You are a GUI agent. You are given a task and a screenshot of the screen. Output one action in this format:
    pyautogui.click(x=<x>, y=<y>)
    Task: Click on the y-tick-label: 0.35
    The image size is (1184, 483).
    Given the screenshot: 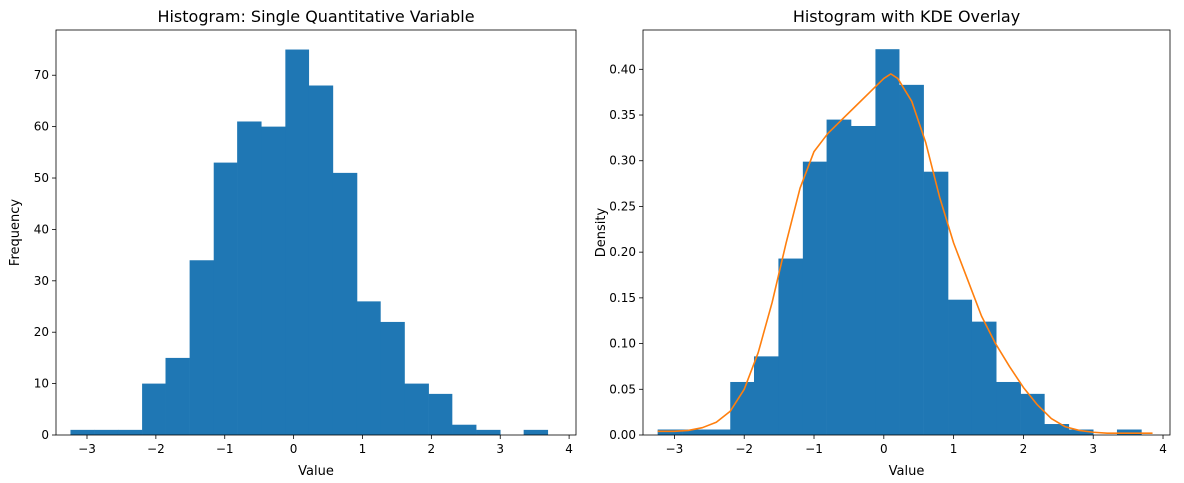 What is the action you would take?
    pyautogui.click(x=622, y=115)
    